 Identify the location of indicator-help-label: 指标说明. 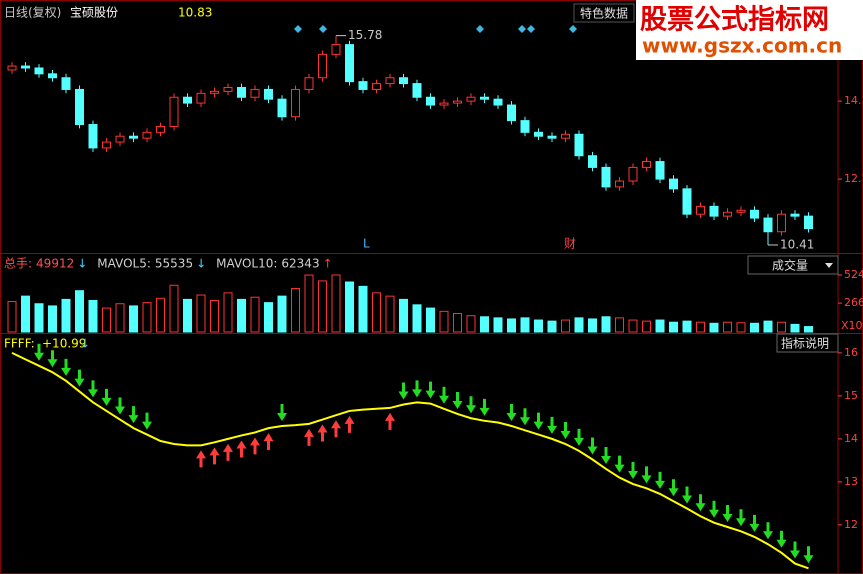
(805, 343).